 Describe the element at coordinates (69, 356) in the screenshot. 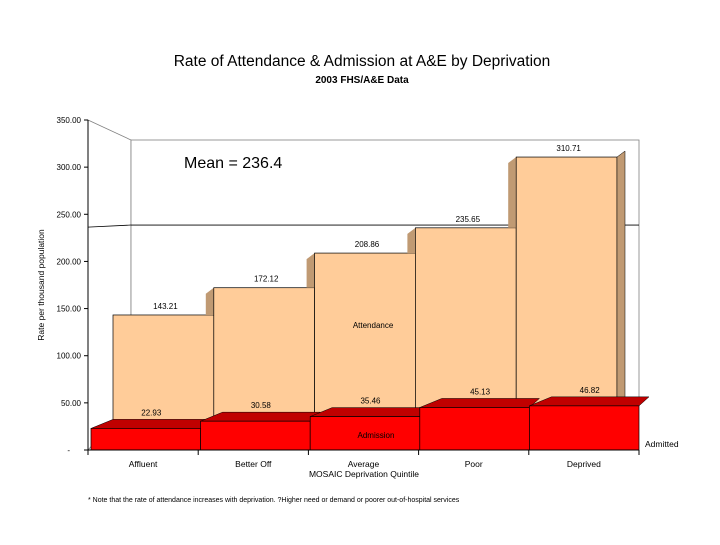

I see `y-tick-label: 100.00` at that location.